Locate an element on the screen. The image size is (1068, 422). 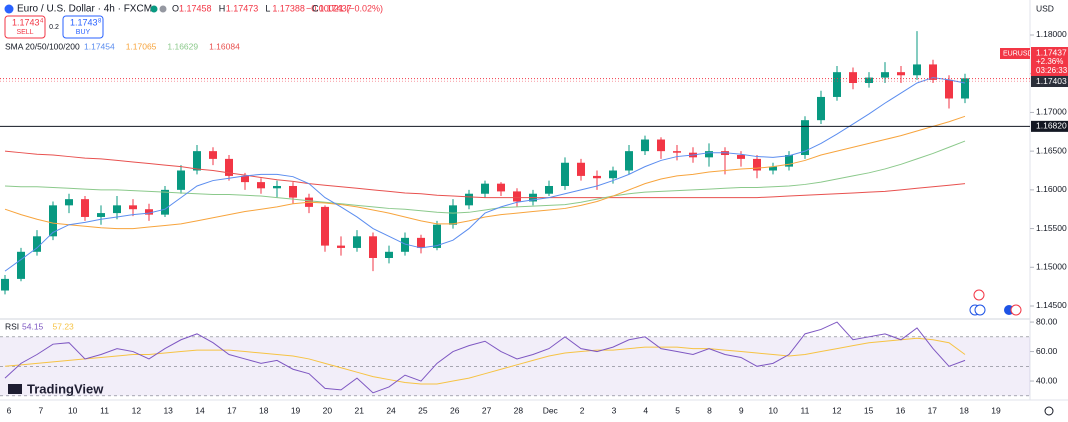
sell-button is located at coordinates (25, 27).